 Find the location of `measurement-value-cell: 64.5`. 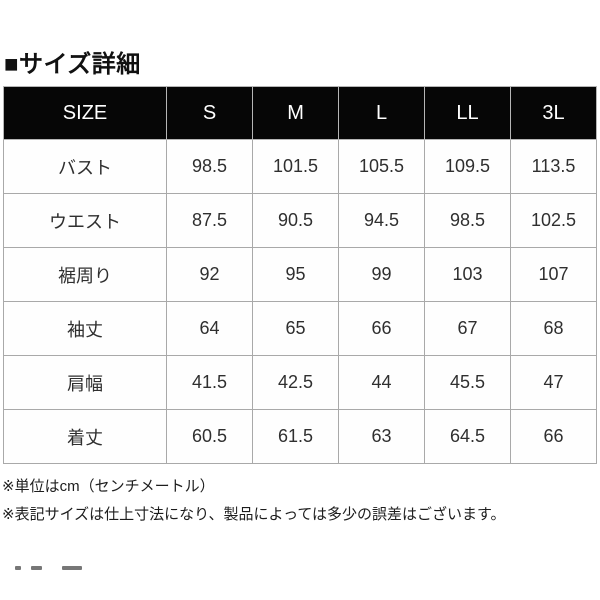

measurement-value-cell: 64.5 is located at coordinates (467, 436).